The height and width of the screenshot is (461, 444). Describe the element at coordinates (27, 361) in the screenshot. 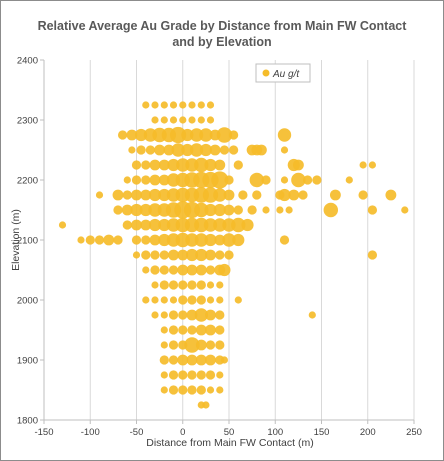

I see `y-tick-label: 1900` at that location.